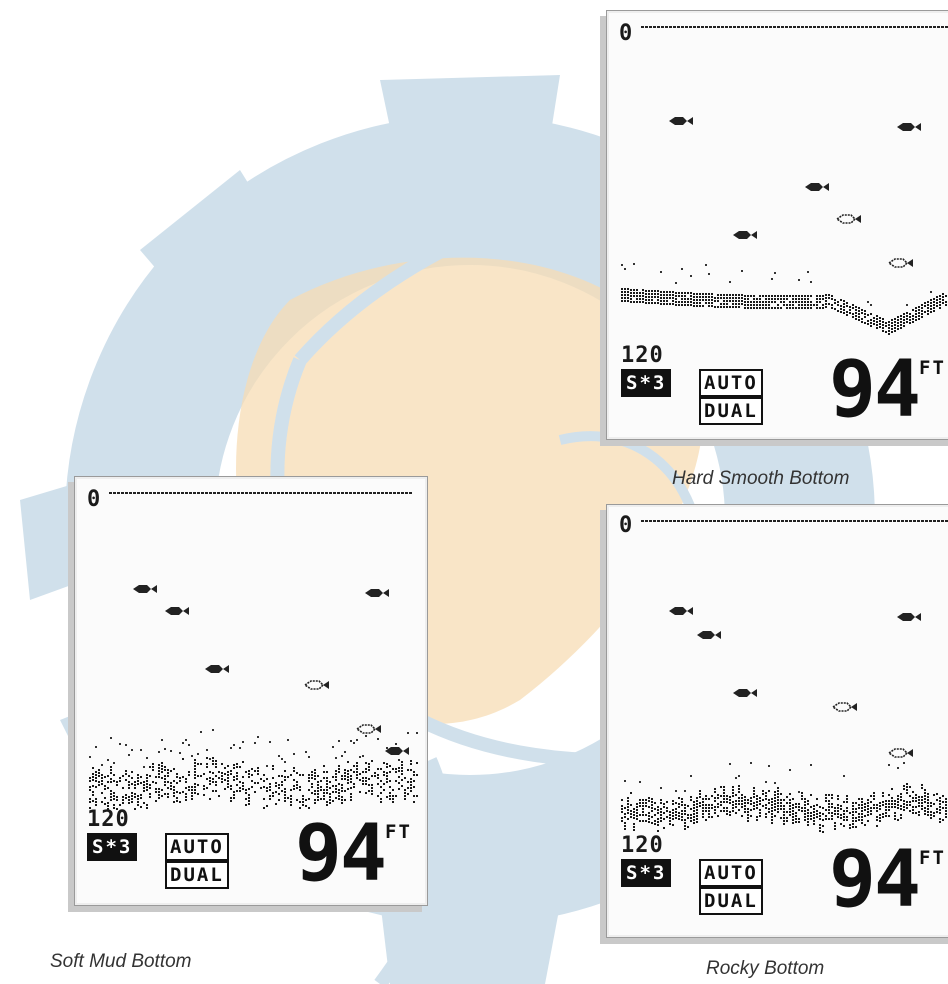 This screenshot has width=948, height=984. What do you see at coordinates (121, 961) in the screenshot?
I see `caption-soft-mud: Soft Mud Bottom` at bounding box center [121, 961].